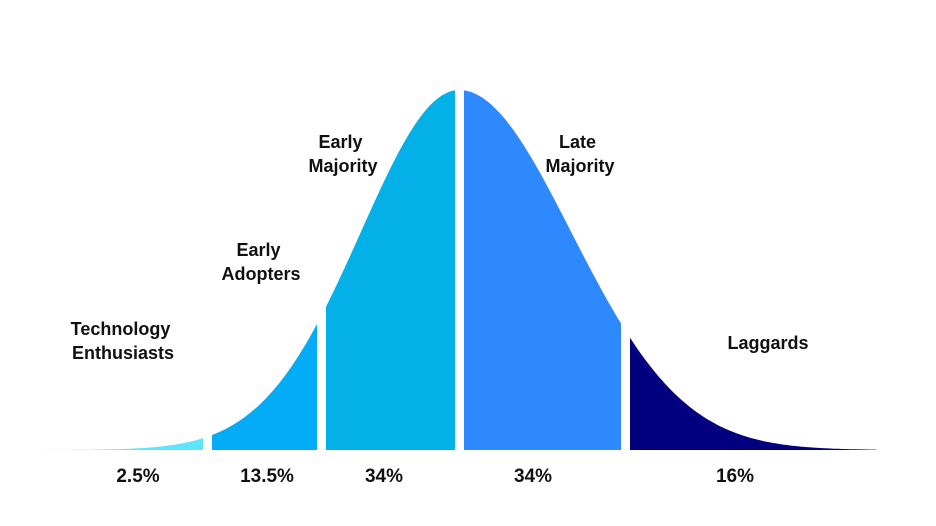  I want to click on percent-early-adopters: 13.5%, so click(267, 476).